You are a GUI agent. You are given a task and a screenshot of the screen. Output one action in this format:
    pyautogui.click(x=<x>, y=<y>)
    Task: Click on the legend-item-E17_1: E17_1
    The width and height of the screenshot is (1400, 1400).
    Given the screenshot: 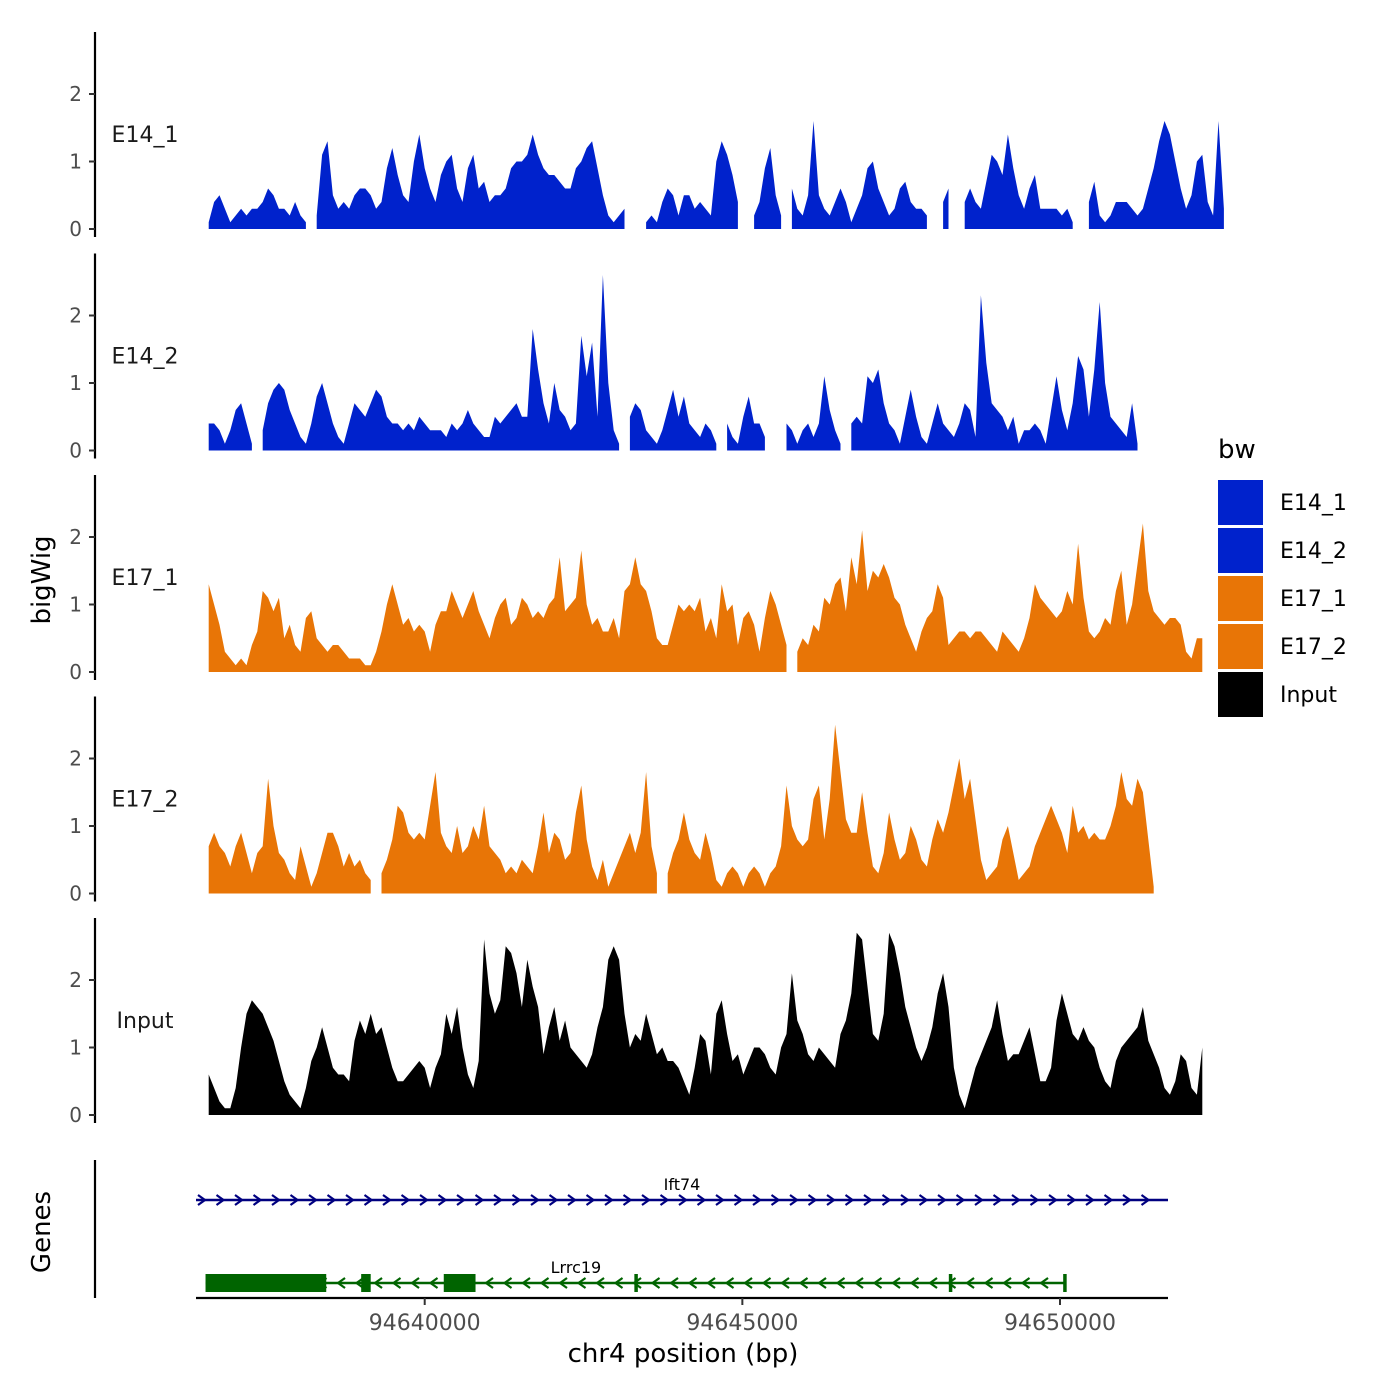 What is the action you would take?
    pyautogui.click(x=1282, y=598)
    